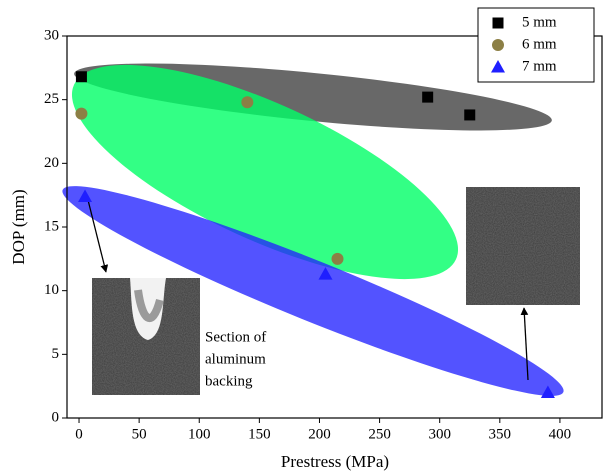  I want to click on y-tick-label: 10, so click(51, 290).